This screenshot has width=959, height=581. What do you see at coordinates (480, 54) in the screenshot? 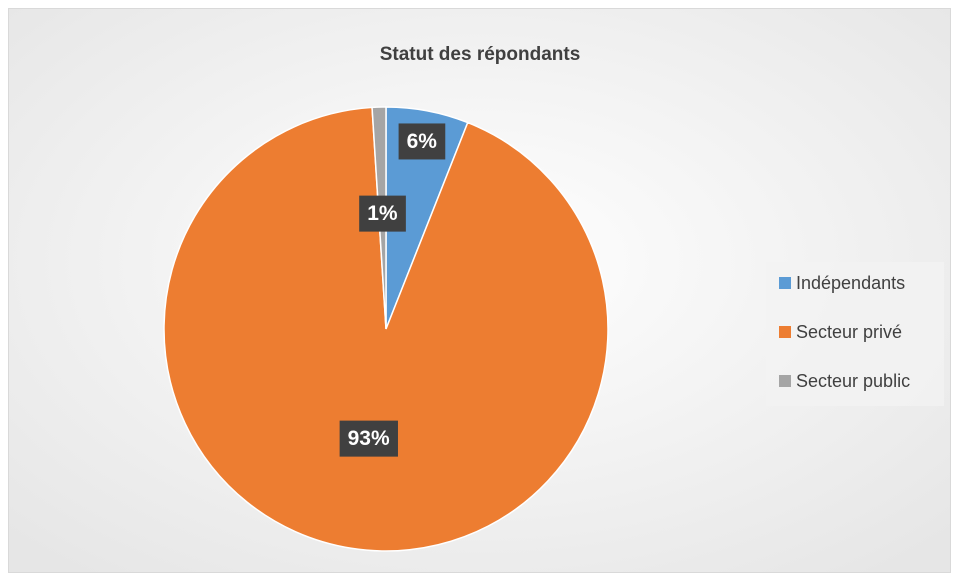
I see `chart-title: Statut des répondants` at bounding box center [480, 54].